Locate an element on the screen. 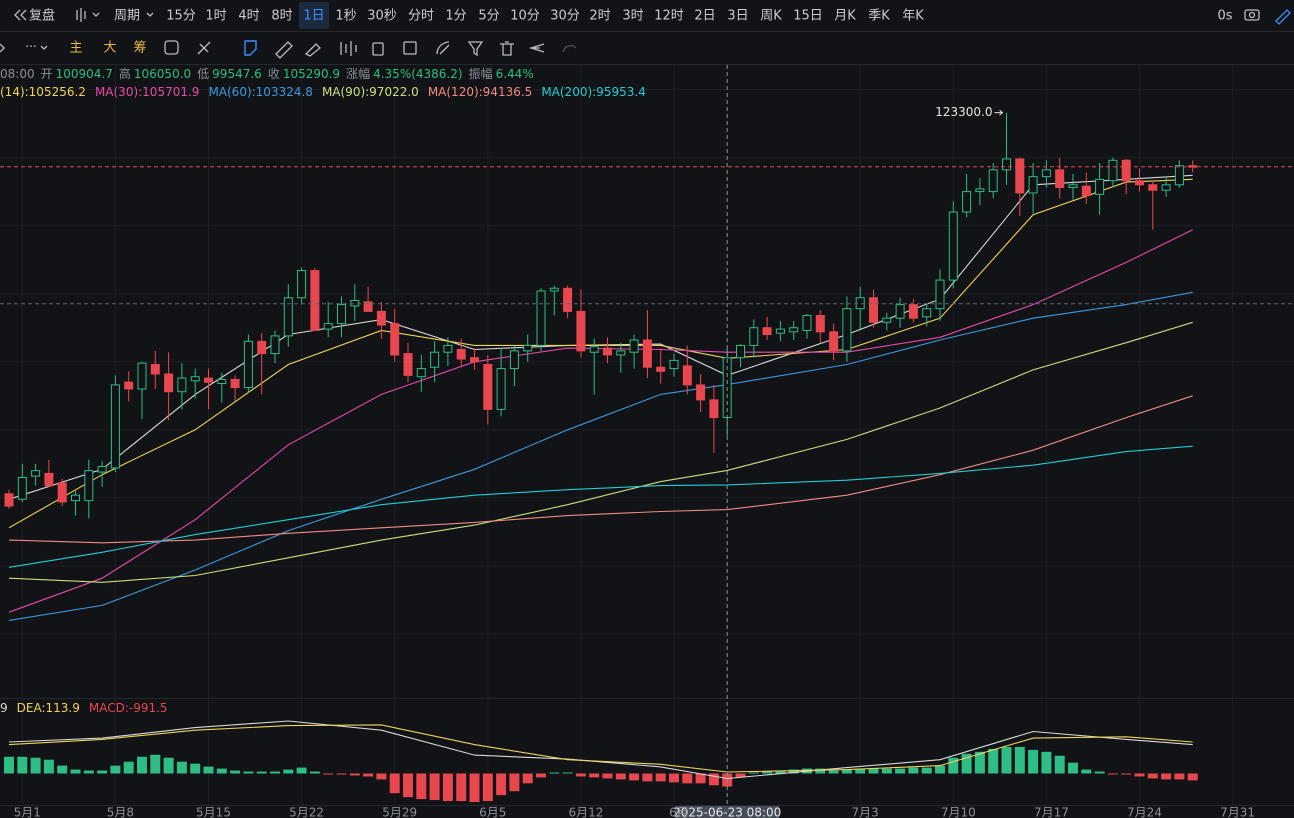 The height and width of the screenshot is (818, 1294). toolbar-item: 5分 is located at coordinates (488, 16).